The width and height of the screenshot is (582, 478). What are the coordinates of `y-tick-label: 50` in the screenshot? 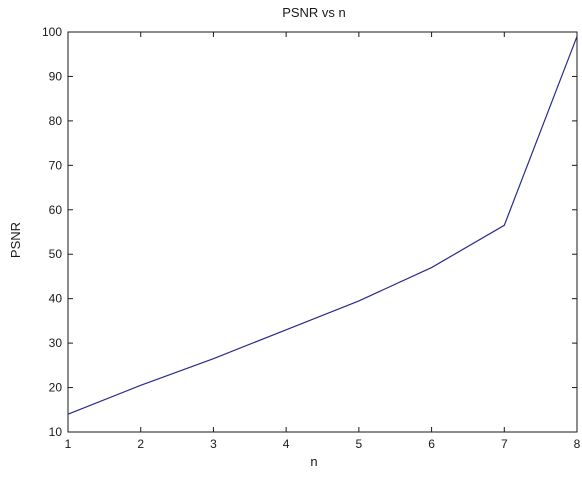 It's located at (56, 254).